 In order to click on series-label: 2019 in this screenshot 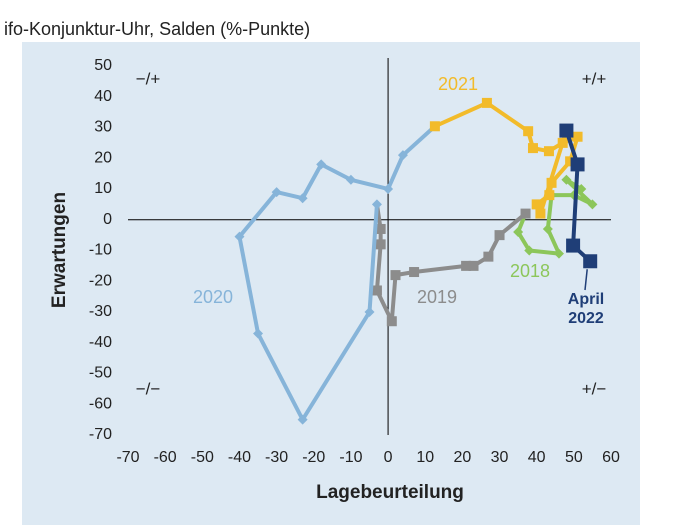, I will do `click(437, 297)`.